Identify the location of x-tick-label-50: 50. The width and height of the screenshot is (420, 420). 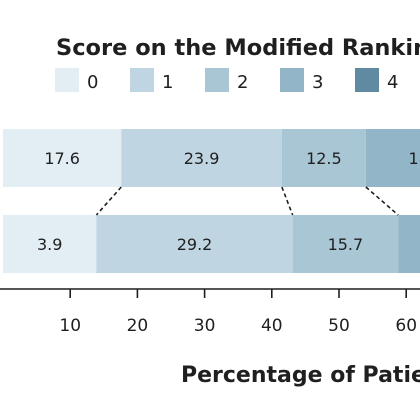
(339, 326).